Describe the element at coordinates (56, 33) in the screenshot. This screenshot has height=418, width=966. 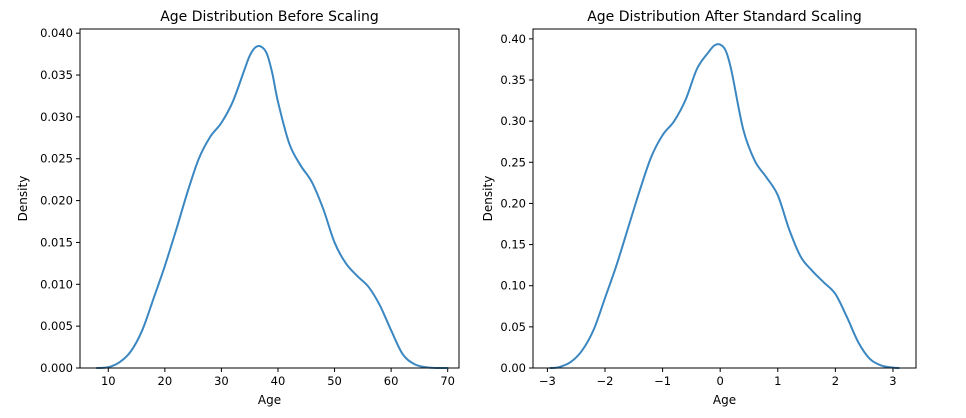
I see `y-tick-label: 0.040` at that location.